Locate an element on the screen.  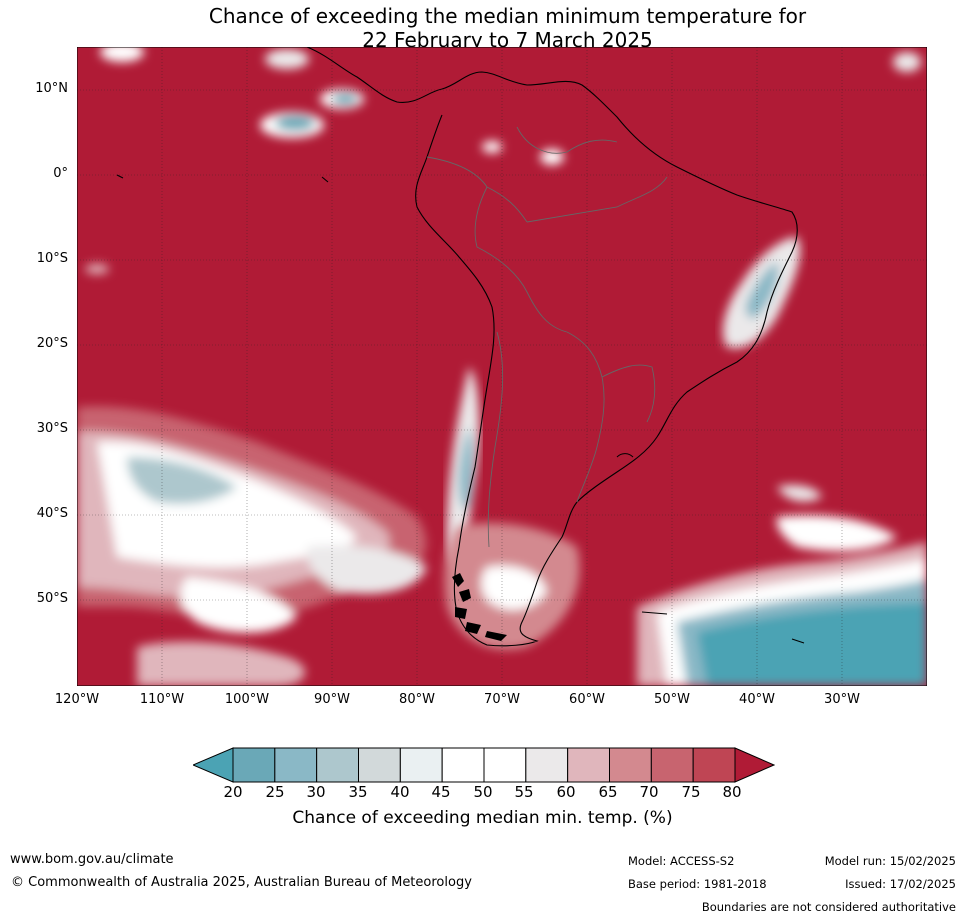
lon-label-110w: 110°W is located at coordinates (162, 699).